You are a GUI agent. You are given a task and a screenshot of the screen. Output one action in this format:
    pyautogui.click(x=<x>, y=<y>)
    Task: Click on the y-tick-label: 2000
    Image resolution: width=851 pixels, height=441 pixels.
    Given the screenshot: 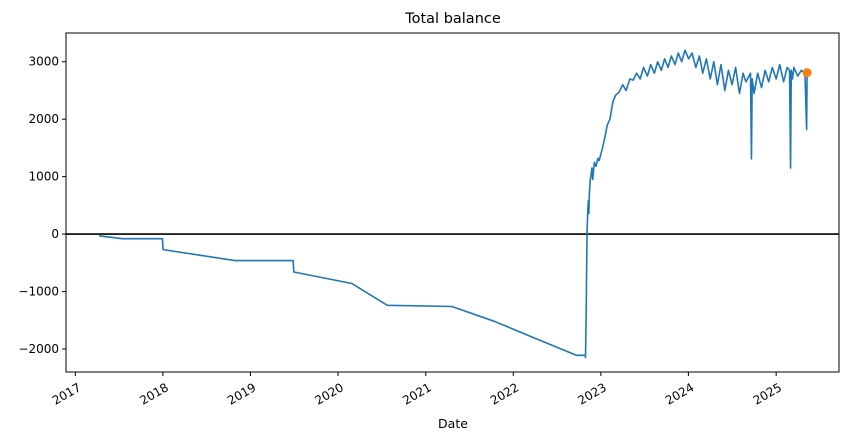 What is the action you would take?
    pyautogui.click(x=43, y=119)
    